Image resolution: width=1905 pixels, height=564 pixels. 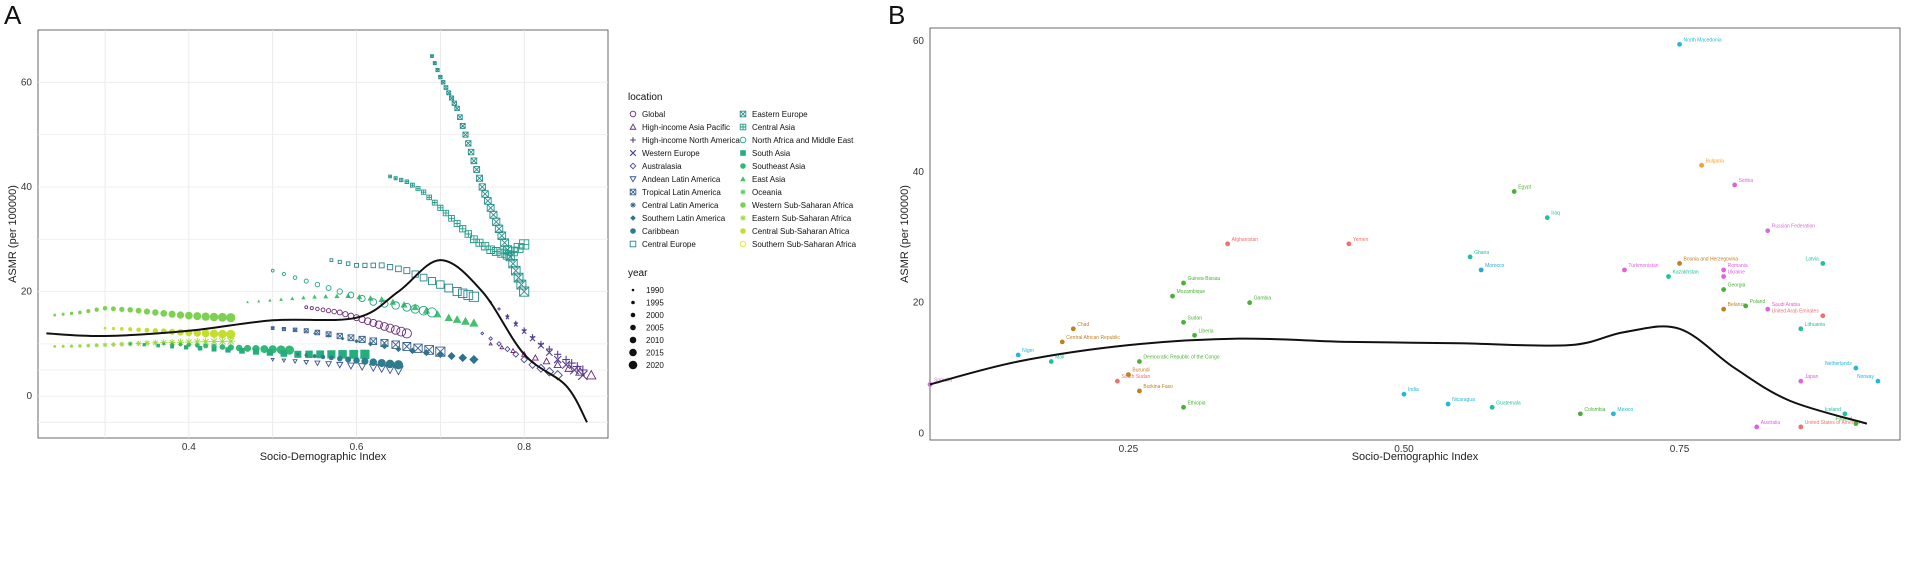 What do you see at coordinates (189, 447) in the screenshot?
I see `x-tick-label: 0.4` at bounding box center [189, 447].